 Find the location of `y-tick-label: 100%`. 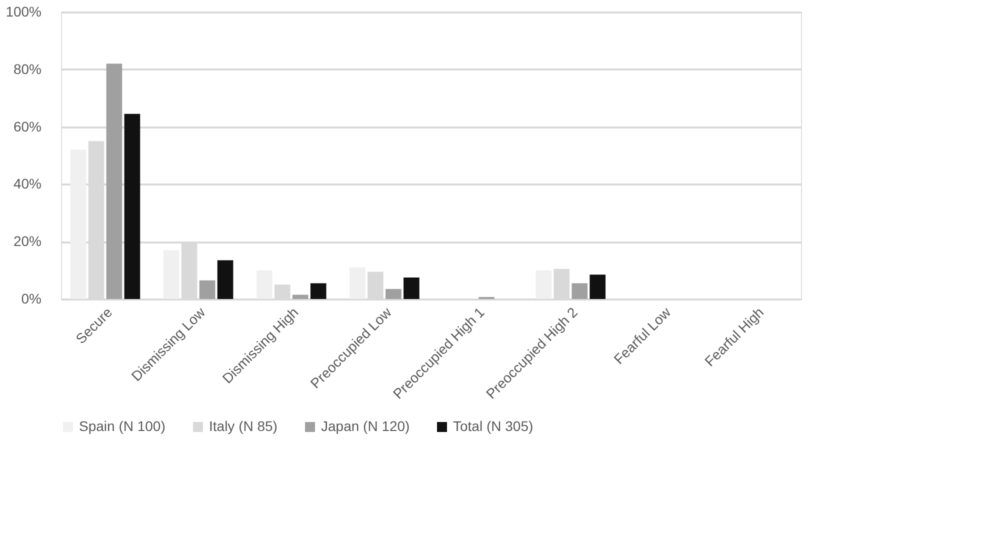

y-tick-label: 100% is located at coordinates (24, 12).